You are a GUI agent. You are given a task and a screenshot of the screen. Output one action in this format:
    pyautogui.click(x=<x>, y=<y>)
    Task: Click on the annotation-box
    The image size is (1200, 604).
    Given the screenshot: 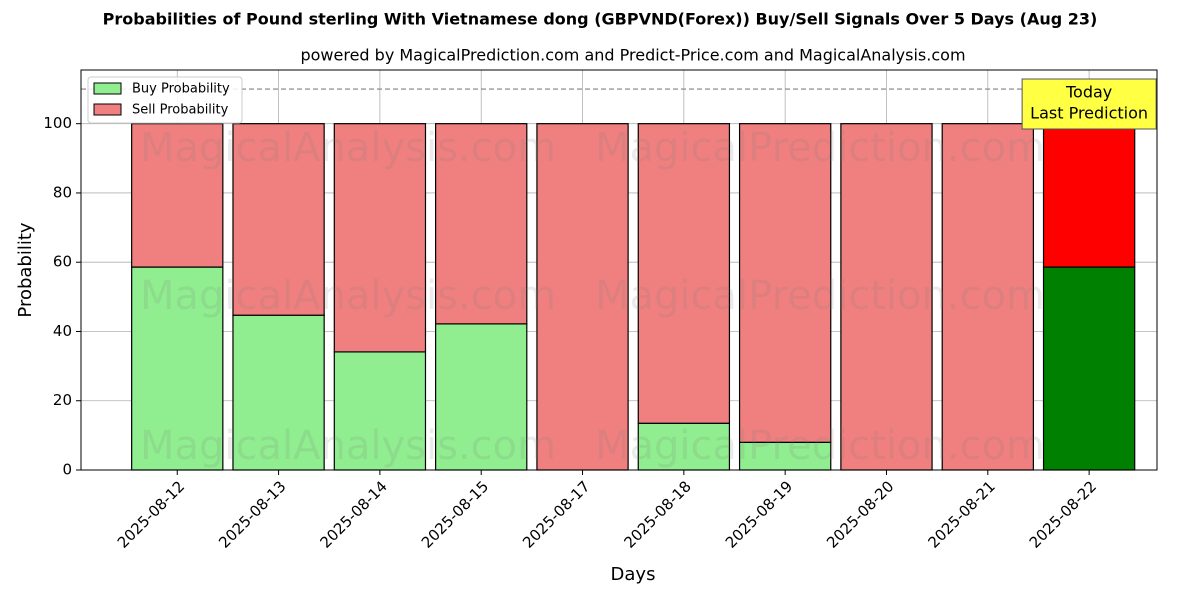 What is the action you would take?
    pyautogui.click(x=1089, y=104)
    